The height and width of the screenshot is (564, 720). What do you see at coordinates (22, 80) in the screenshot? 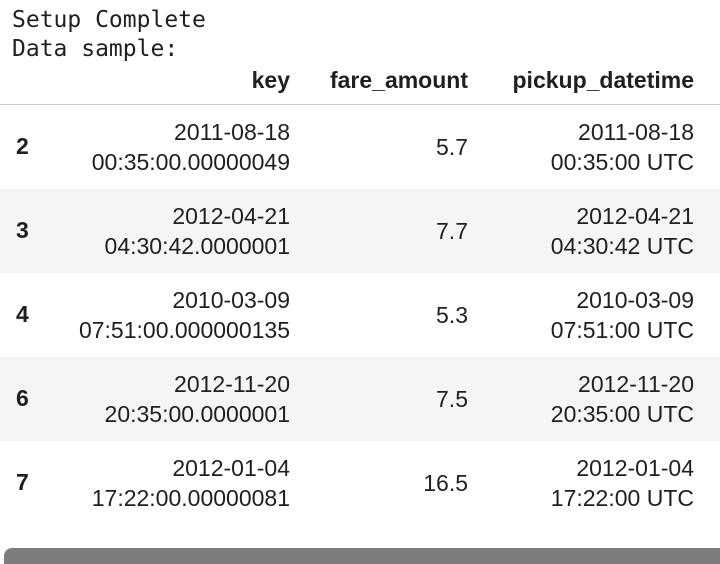
I see `index-header` at bounding box center [22, 80].